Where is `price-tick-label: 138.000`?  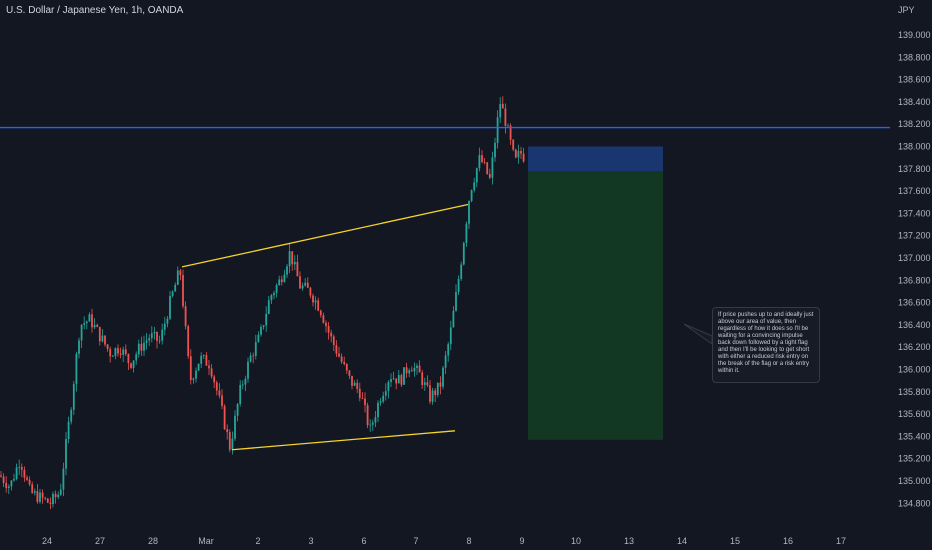 price-tick-label: 138.000 is located at coordinates (914, 147).